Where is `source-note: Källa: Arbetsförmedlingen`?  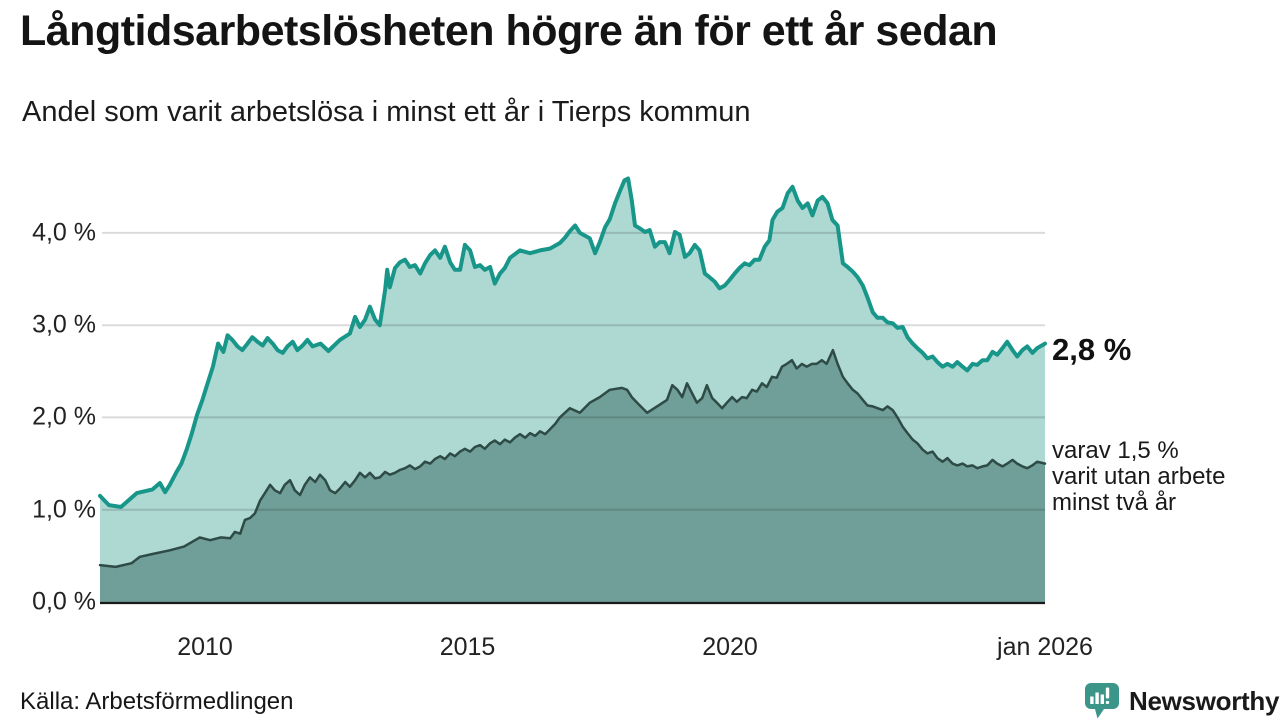
source-note: Källa: Arbetsförmedlingen is located at coordinates (157, 701).